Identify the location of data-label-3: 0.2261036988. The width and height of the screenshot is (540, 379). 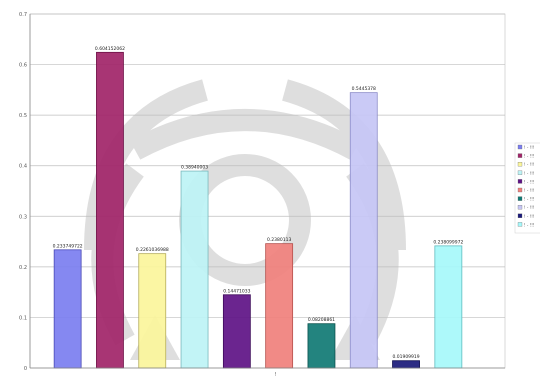
(152, 250).